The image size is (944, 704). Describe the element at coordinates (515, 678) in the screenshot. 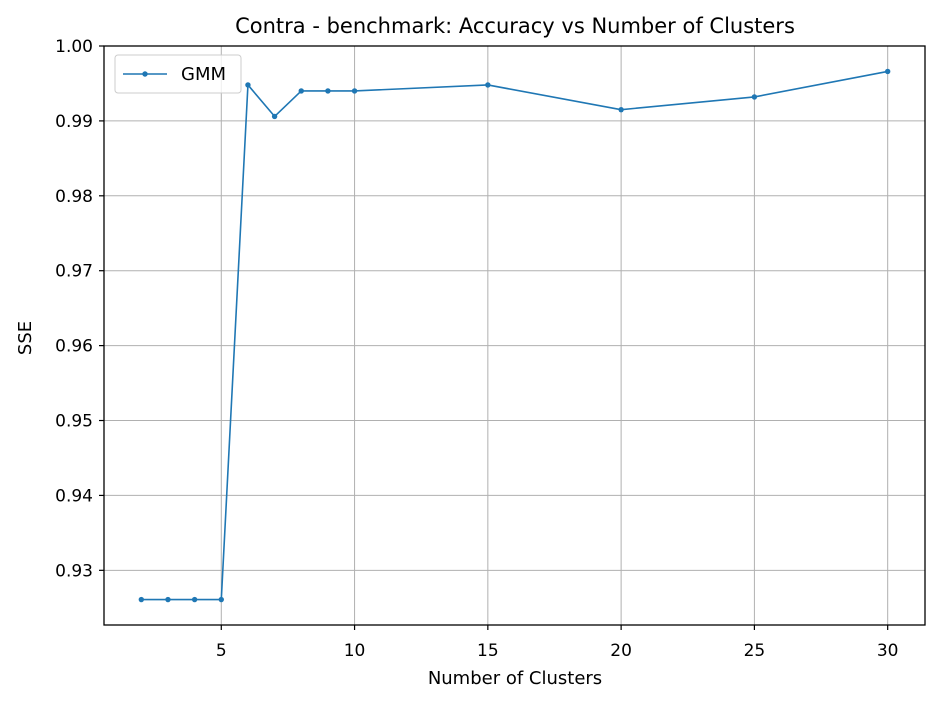

I see `x-axis-title: Number of Clusters` at that location.